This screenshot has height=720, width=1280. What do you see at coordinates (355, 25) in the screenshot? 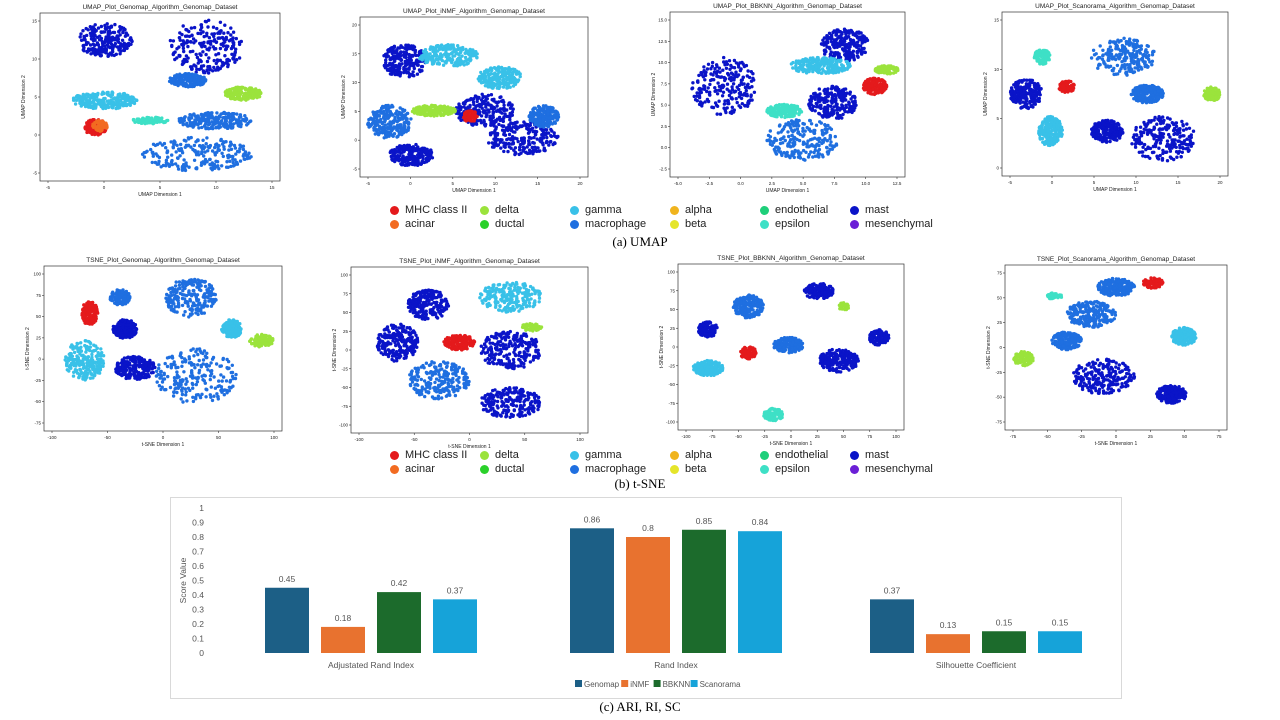
I see `y-tick-label: 20` at bounding box center [355, 25].